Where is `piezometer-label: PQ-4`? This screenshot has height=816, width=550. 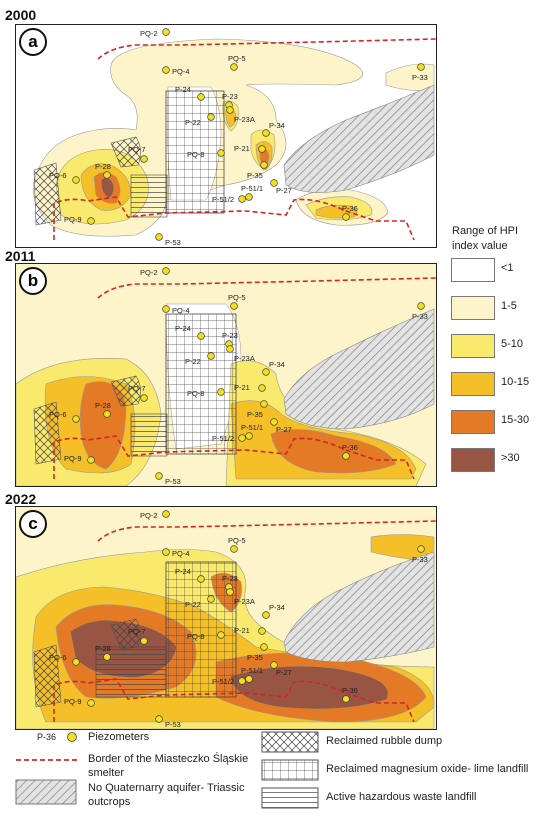
piezometer-label: PQ-4 is located at coordinates (181, 553).